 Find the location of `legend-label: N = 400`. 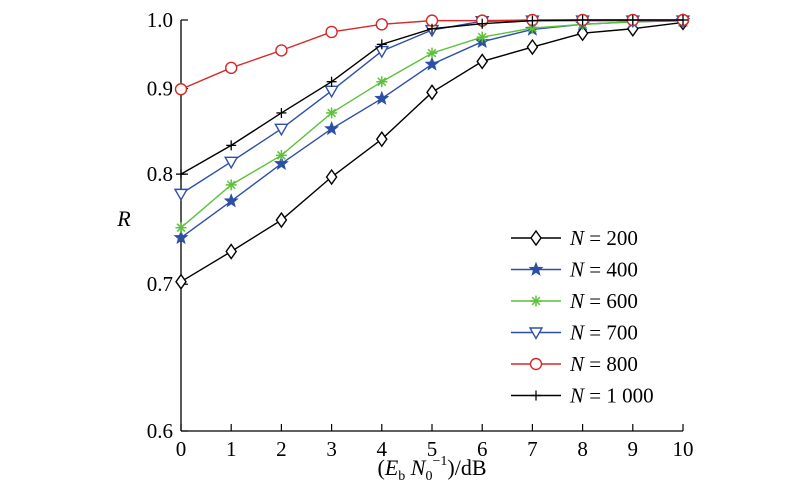

legend-label: N = 400 is located at coordinates (603, 270).